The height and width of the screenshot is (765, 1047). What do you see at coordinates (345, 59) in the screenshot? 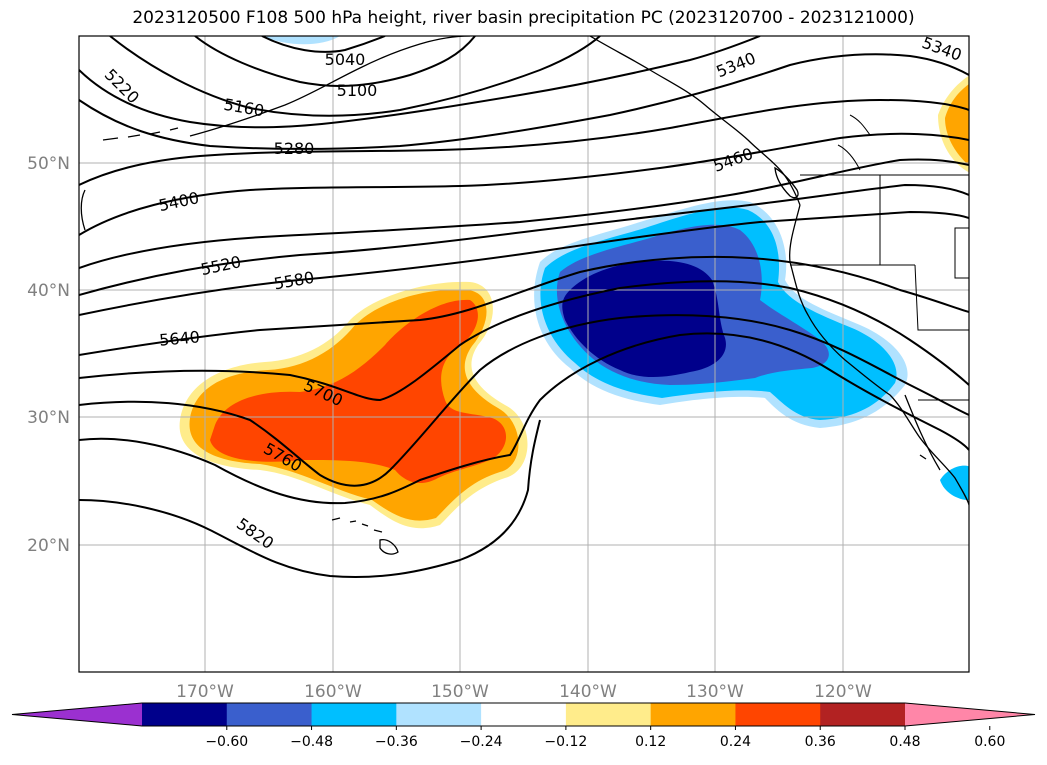
I see `contour-label-5040: 5040` at bounding box center [345, 59].